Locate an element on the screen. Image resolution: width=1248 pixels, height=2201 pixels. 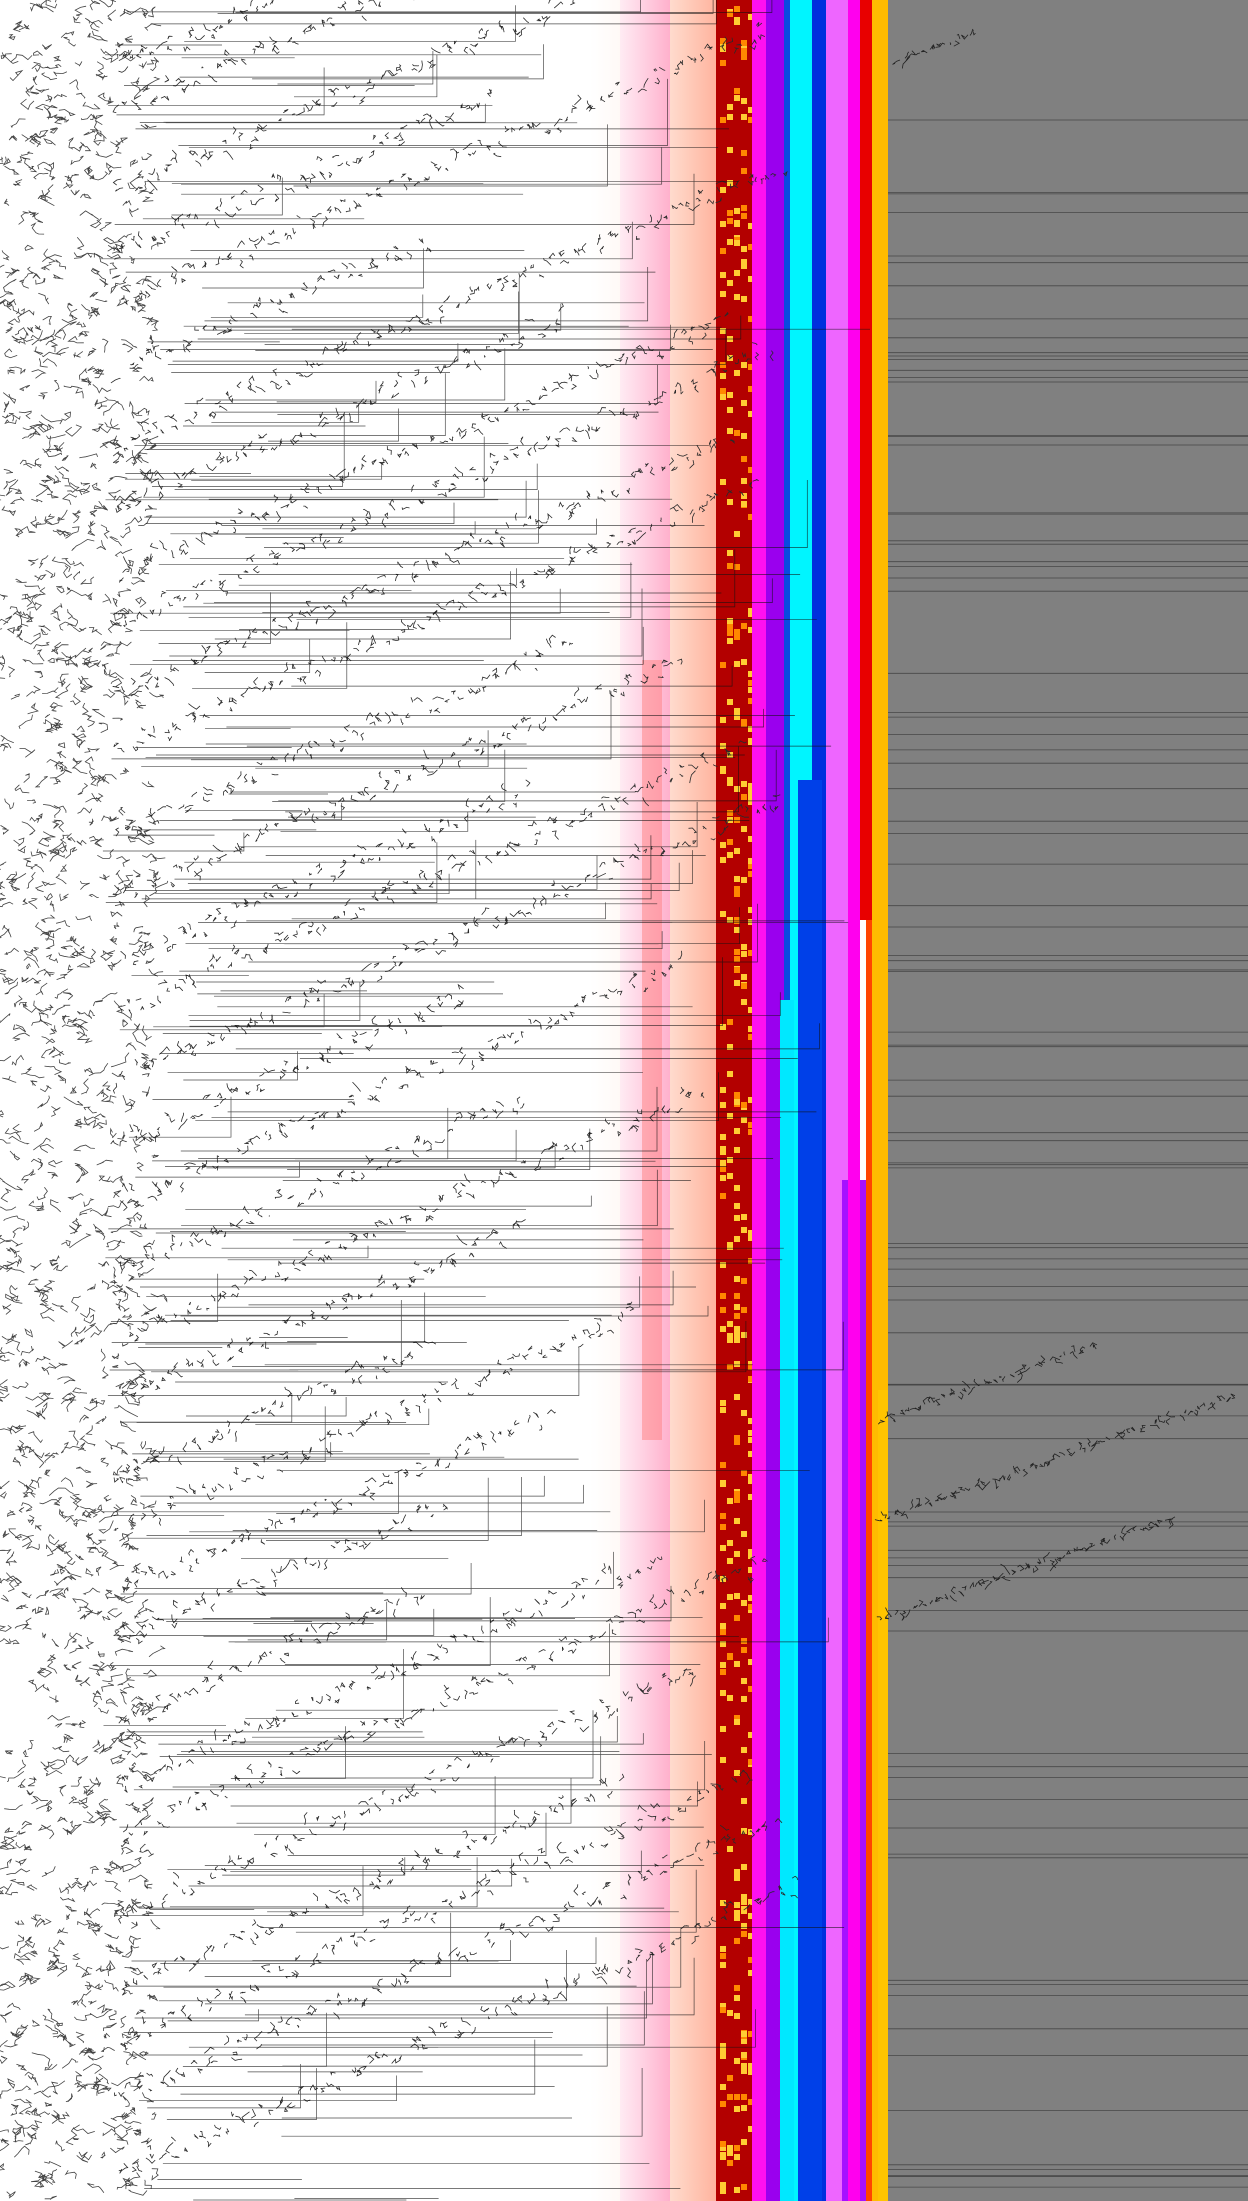
salmon-inner-strip is located at coordinates (652, 1050).